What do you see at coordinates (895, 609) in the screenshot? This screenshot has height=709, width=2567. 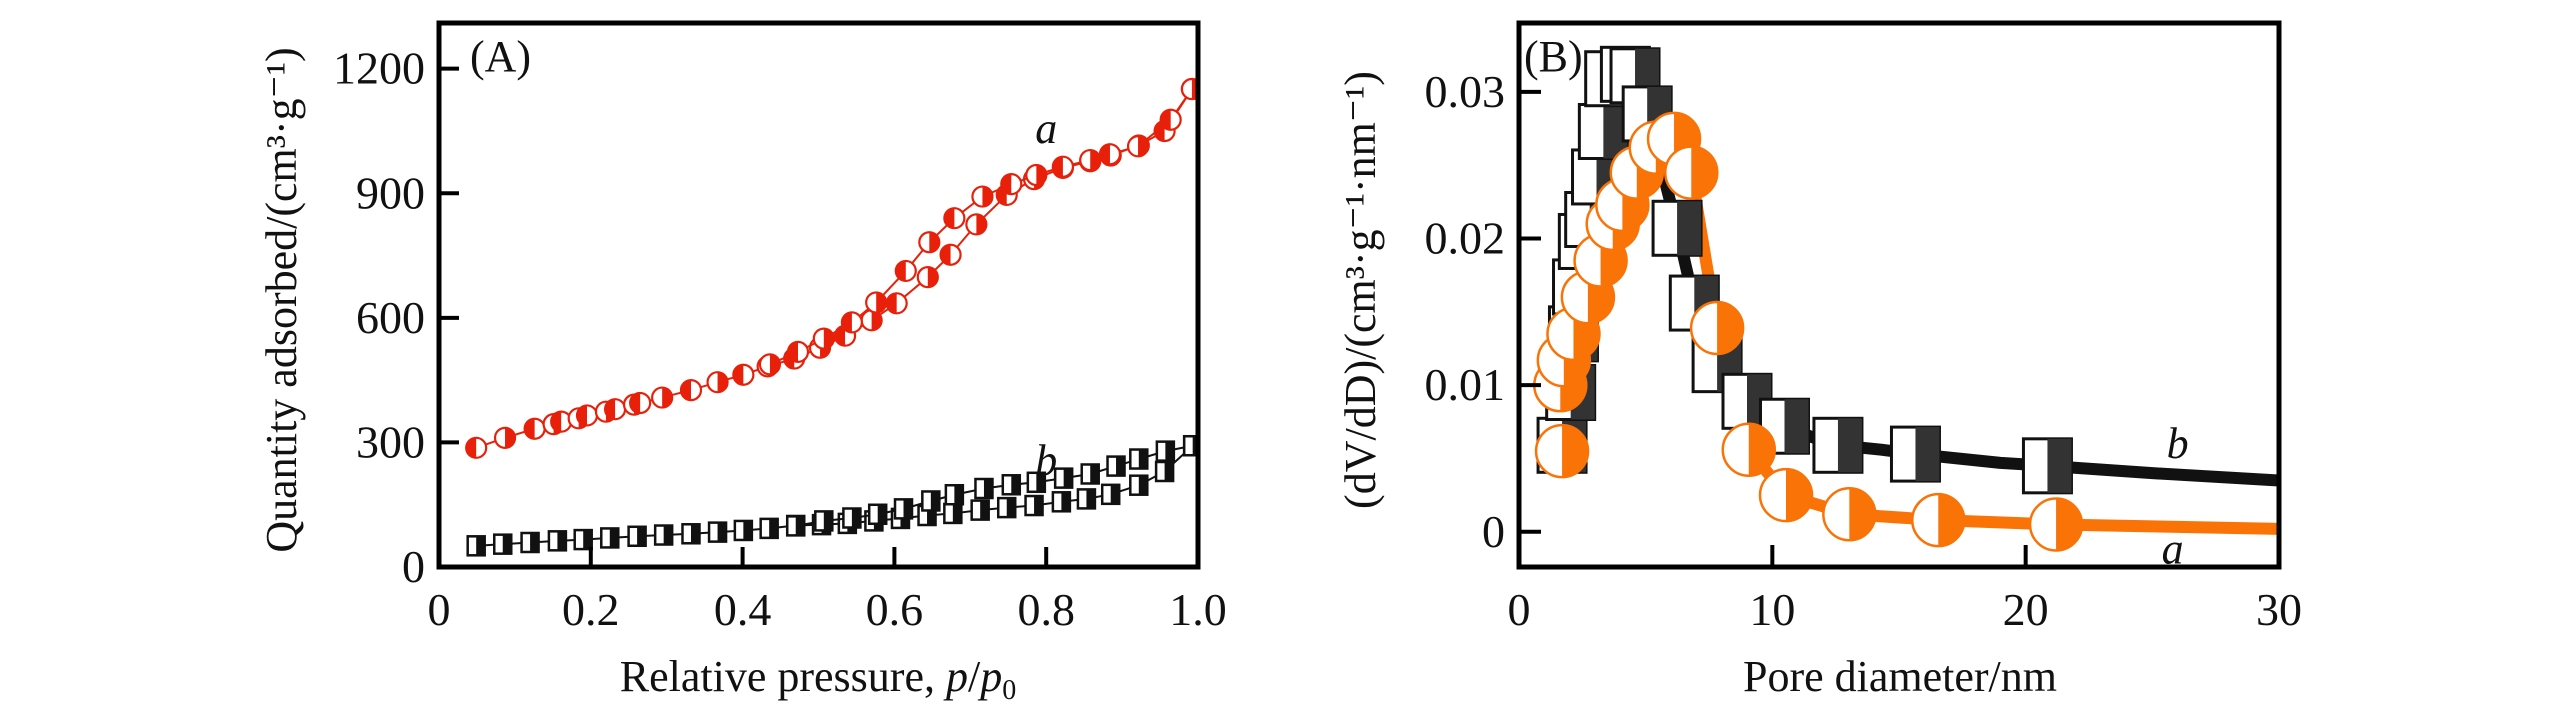 I see `x-tick-label: 0.6` at bounding box center [895, 609].